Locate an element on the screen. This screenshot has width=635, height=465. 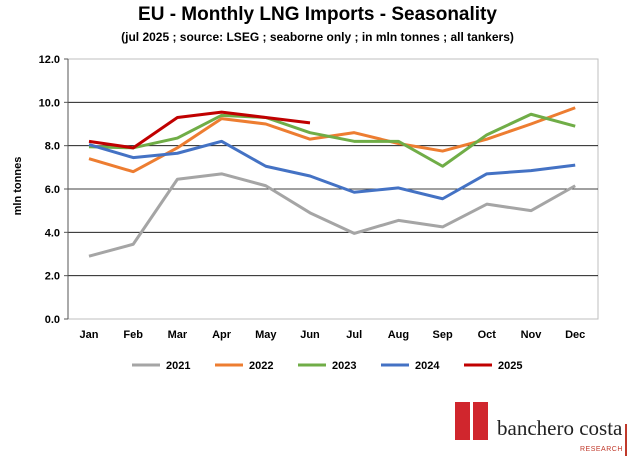
x-tick-label: Apr is located at coordinates (222, 335).